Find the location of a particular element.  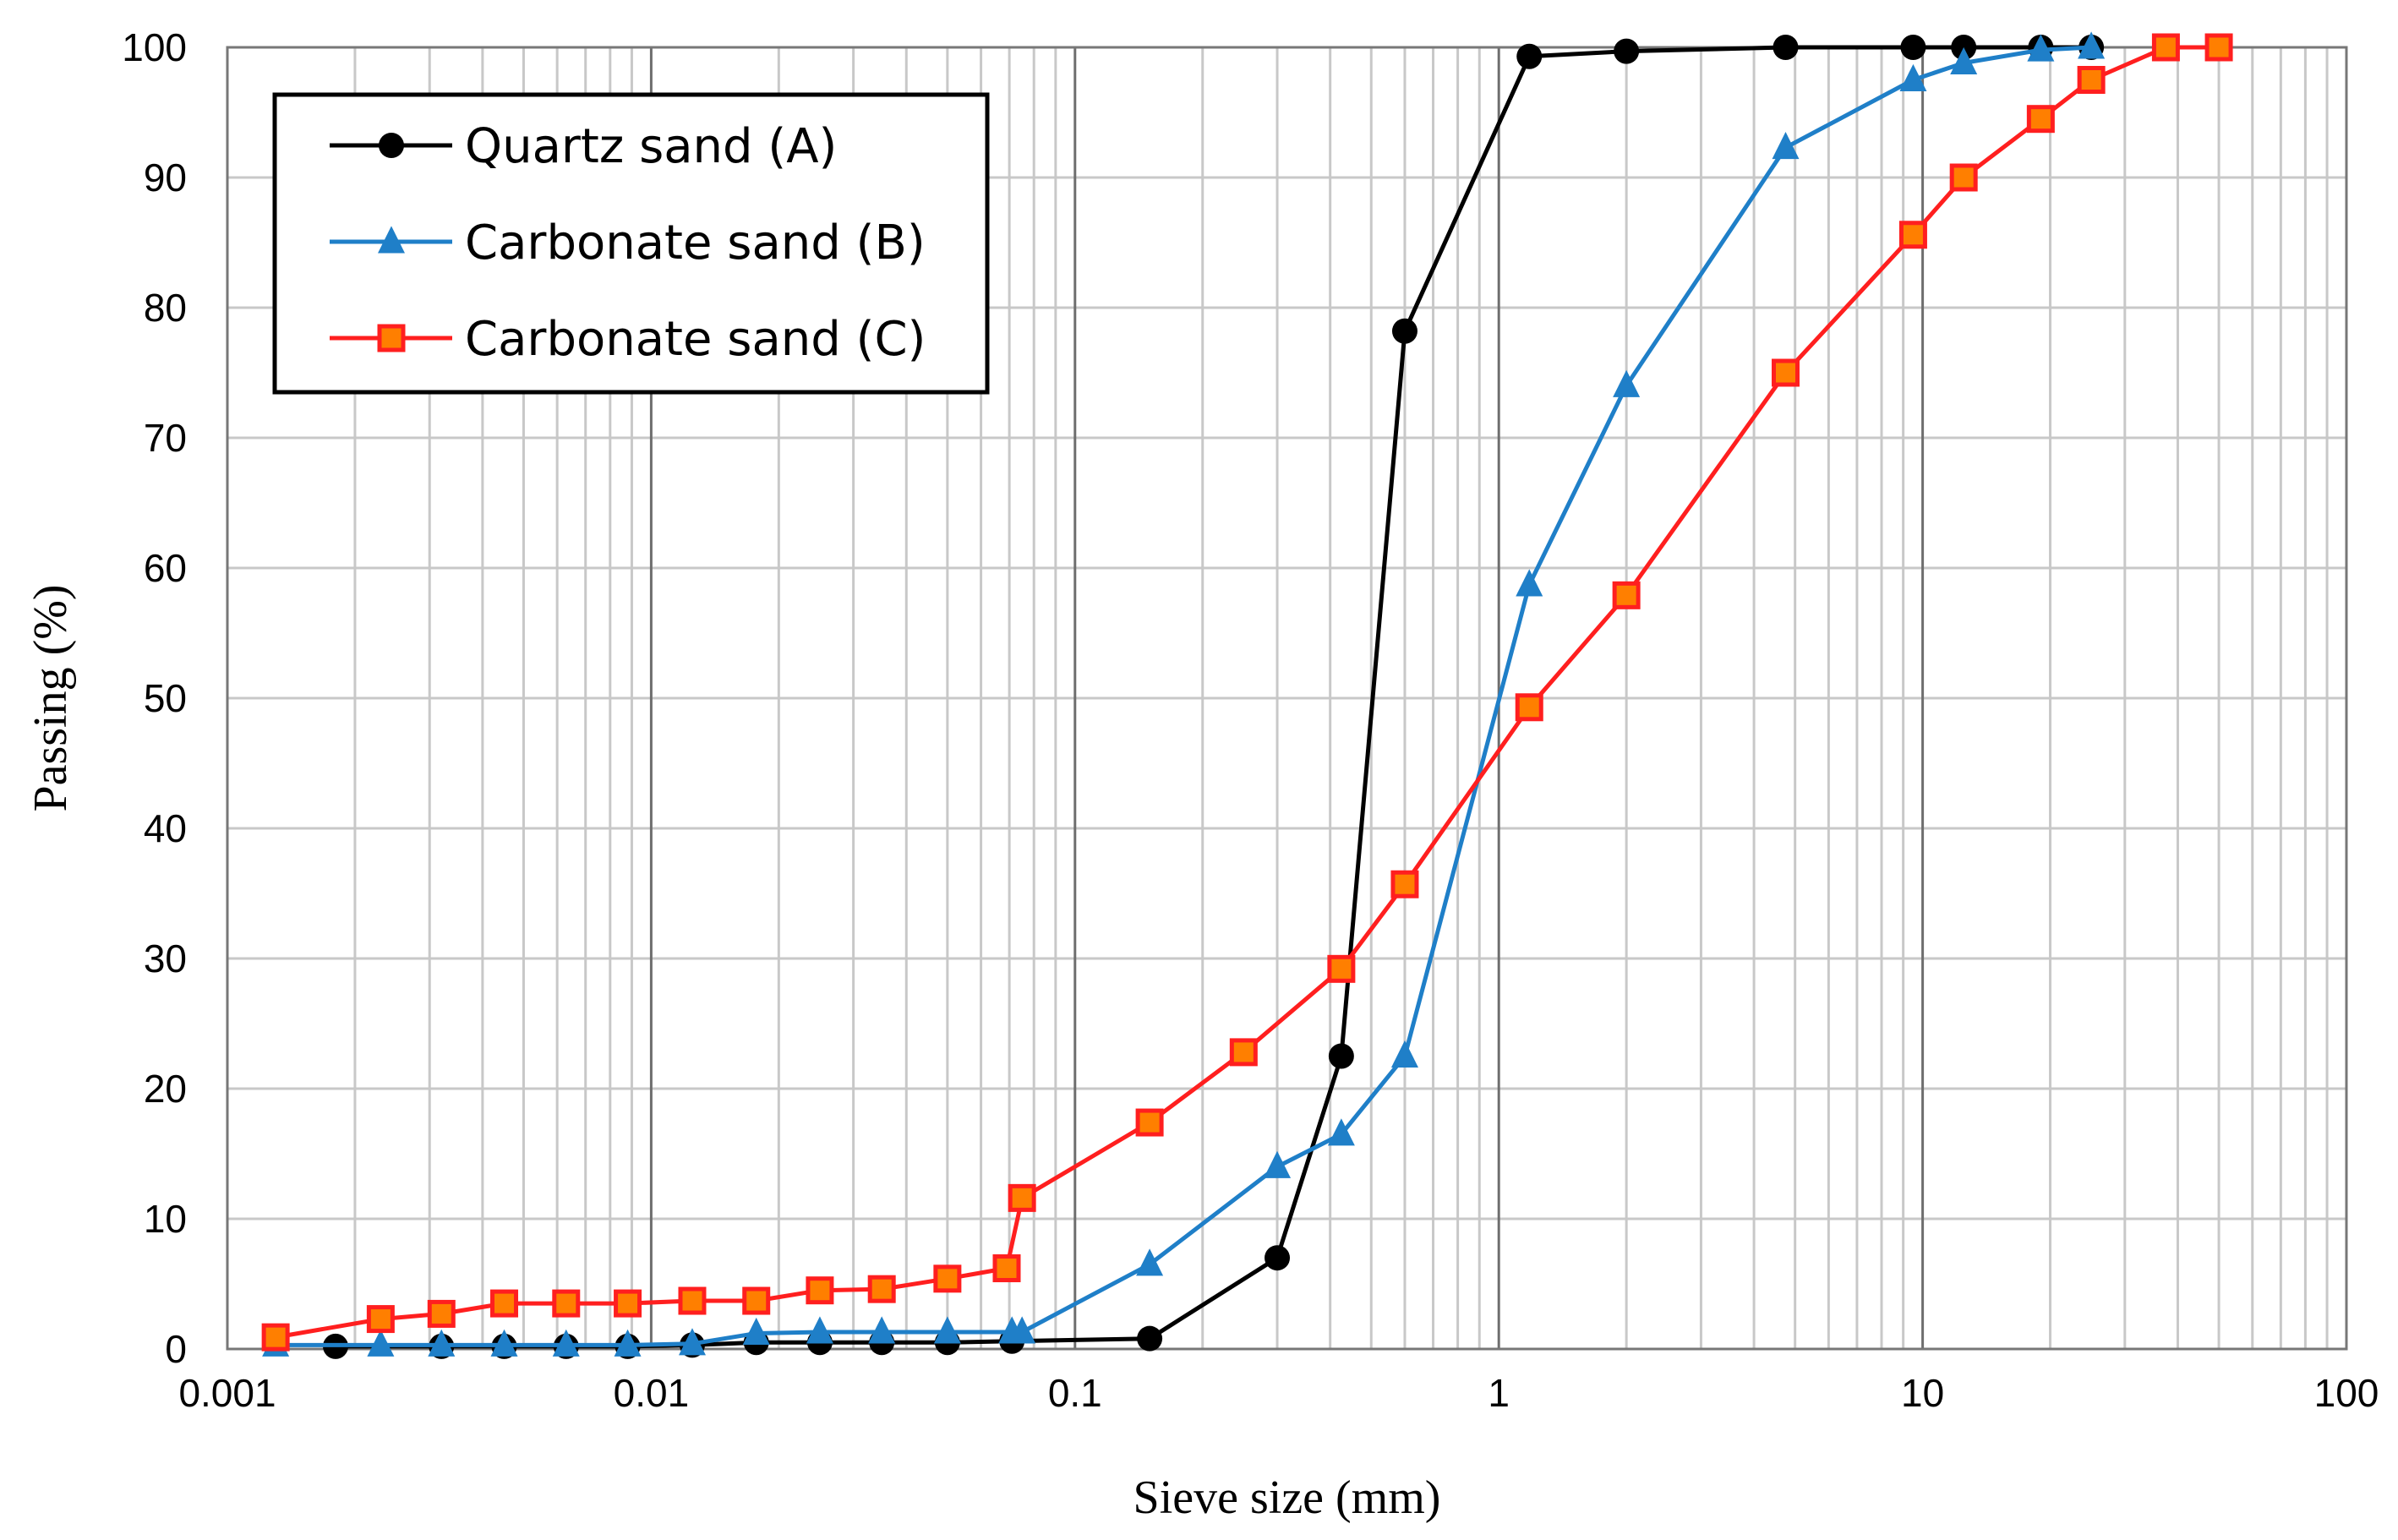

y-tick-label: 20 is located at coordinates (166, 1089).